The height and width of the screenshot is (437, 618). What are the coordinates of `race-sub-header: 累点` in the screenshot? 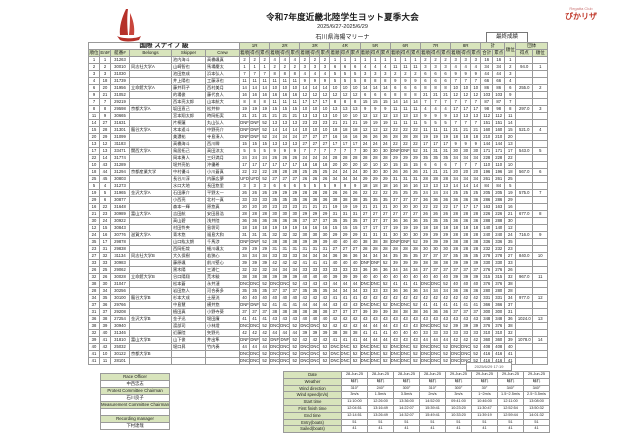 It's located at (415, 53).